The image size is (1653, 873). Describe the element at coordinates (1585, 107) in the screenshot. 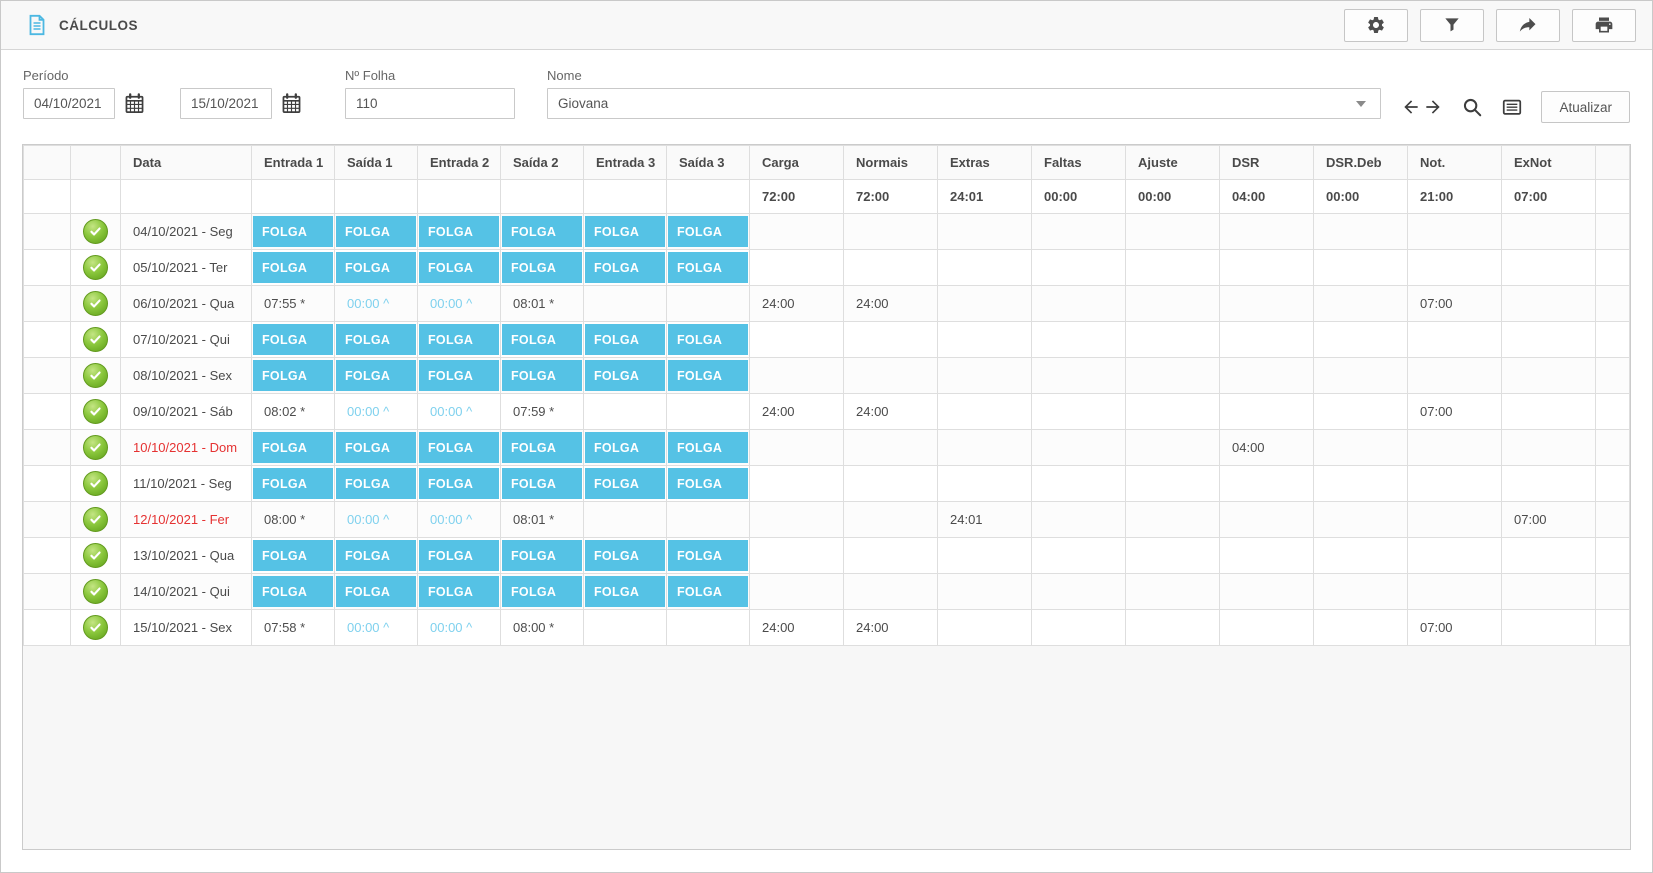

I see `atualizar-button: Atualizar` at that location.